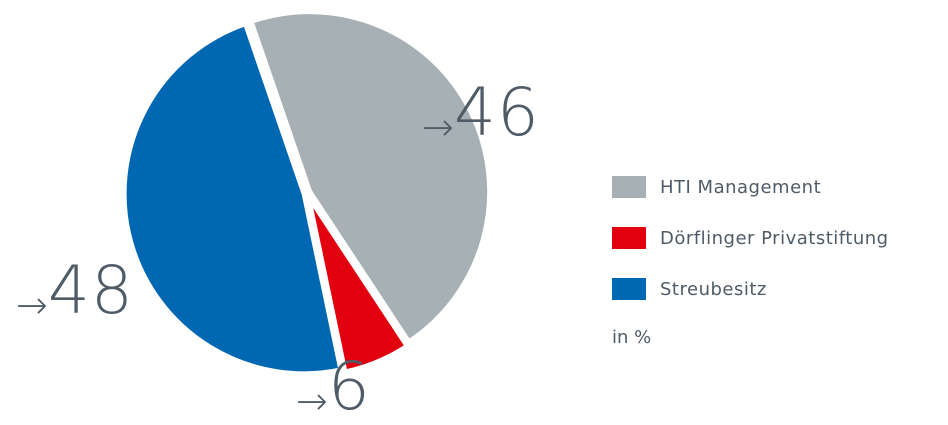 The width and height of the screenshot is (948, 425). I want to click on legend-item-streubesitz: Streubesitz, so click(750, 289).